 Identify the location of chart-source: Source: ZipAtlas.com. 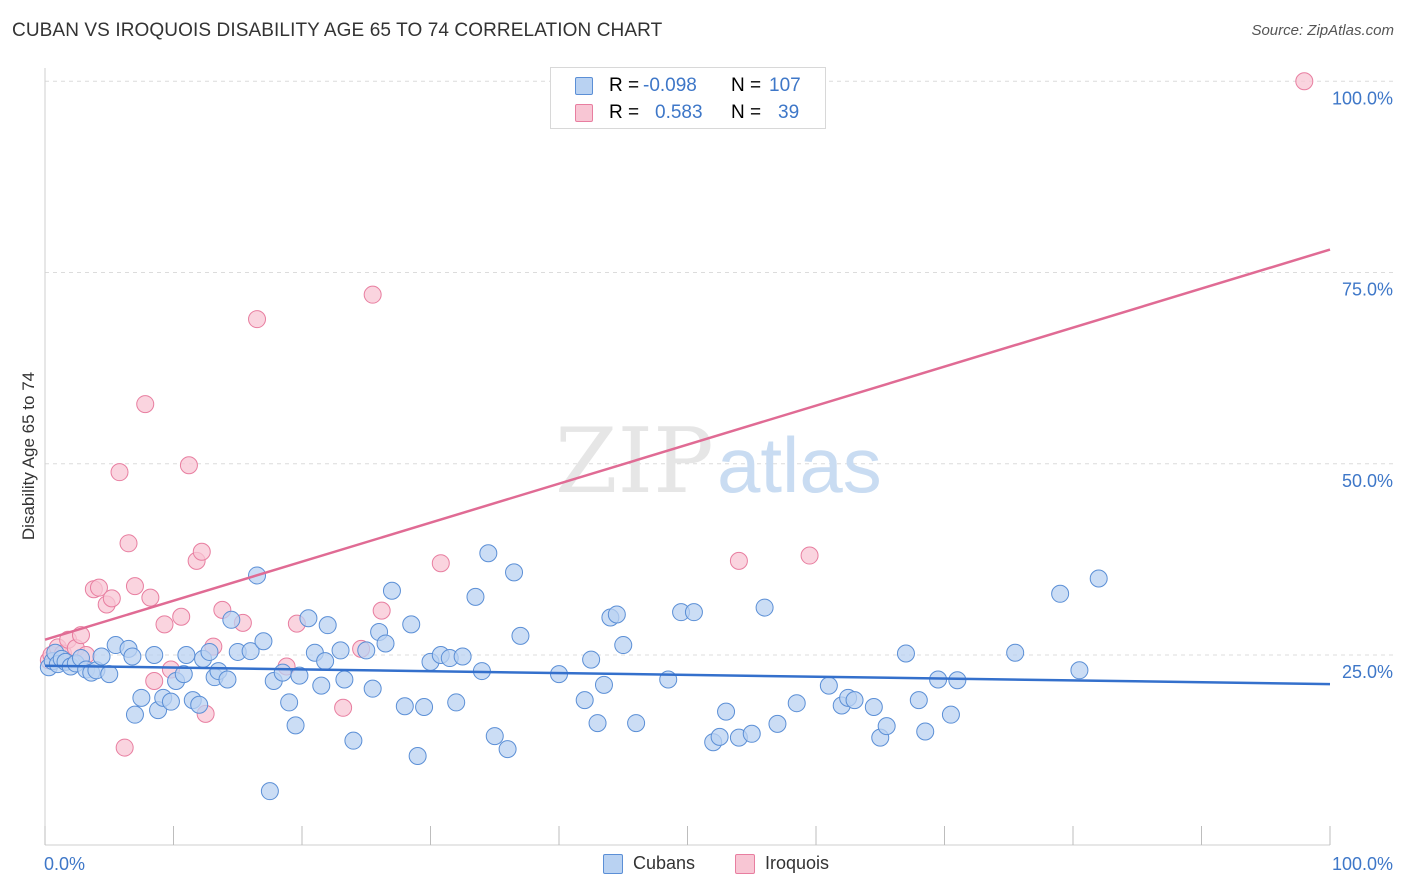
(1322, 30).